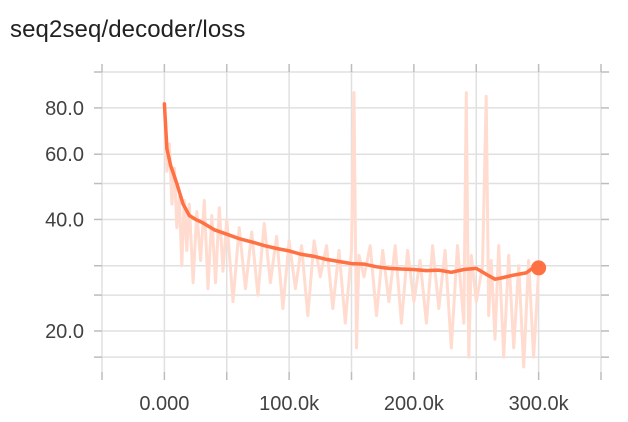  Describe the element at coordinates (64, 220) in the screenshot. I see `y-tick-label: 40.0` at that location.